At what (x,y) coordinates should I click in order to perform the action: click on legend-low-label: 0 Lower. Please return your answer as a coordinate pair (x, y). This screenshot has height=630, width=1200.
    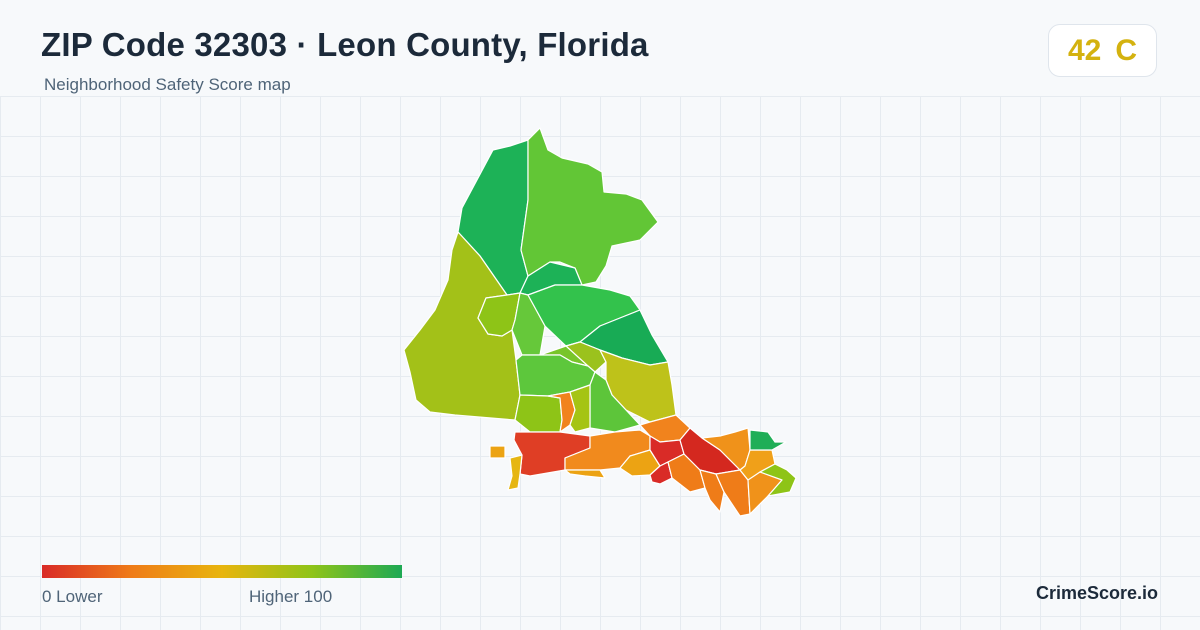
    Looking at the image, I should click on (72, 596).